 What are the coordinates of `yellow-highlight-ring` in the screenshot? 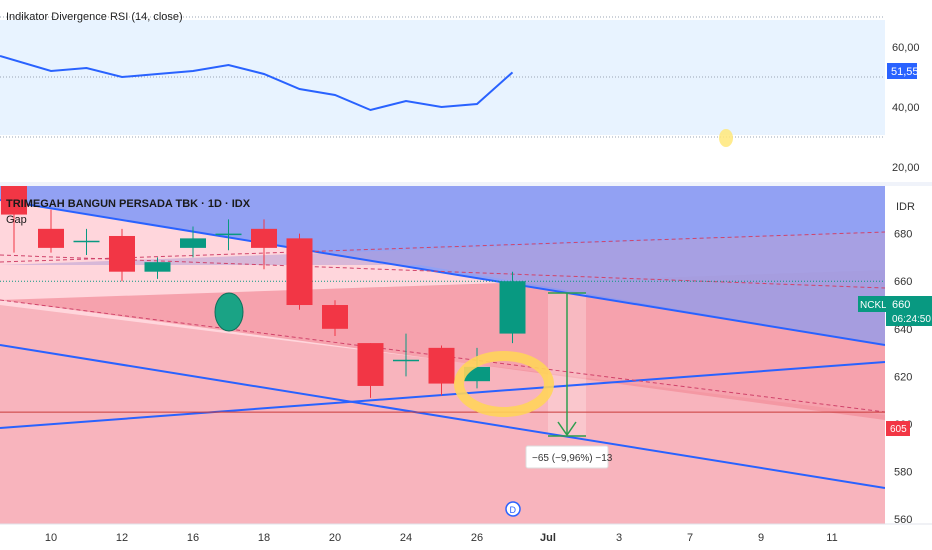 It's located at (504, 384).